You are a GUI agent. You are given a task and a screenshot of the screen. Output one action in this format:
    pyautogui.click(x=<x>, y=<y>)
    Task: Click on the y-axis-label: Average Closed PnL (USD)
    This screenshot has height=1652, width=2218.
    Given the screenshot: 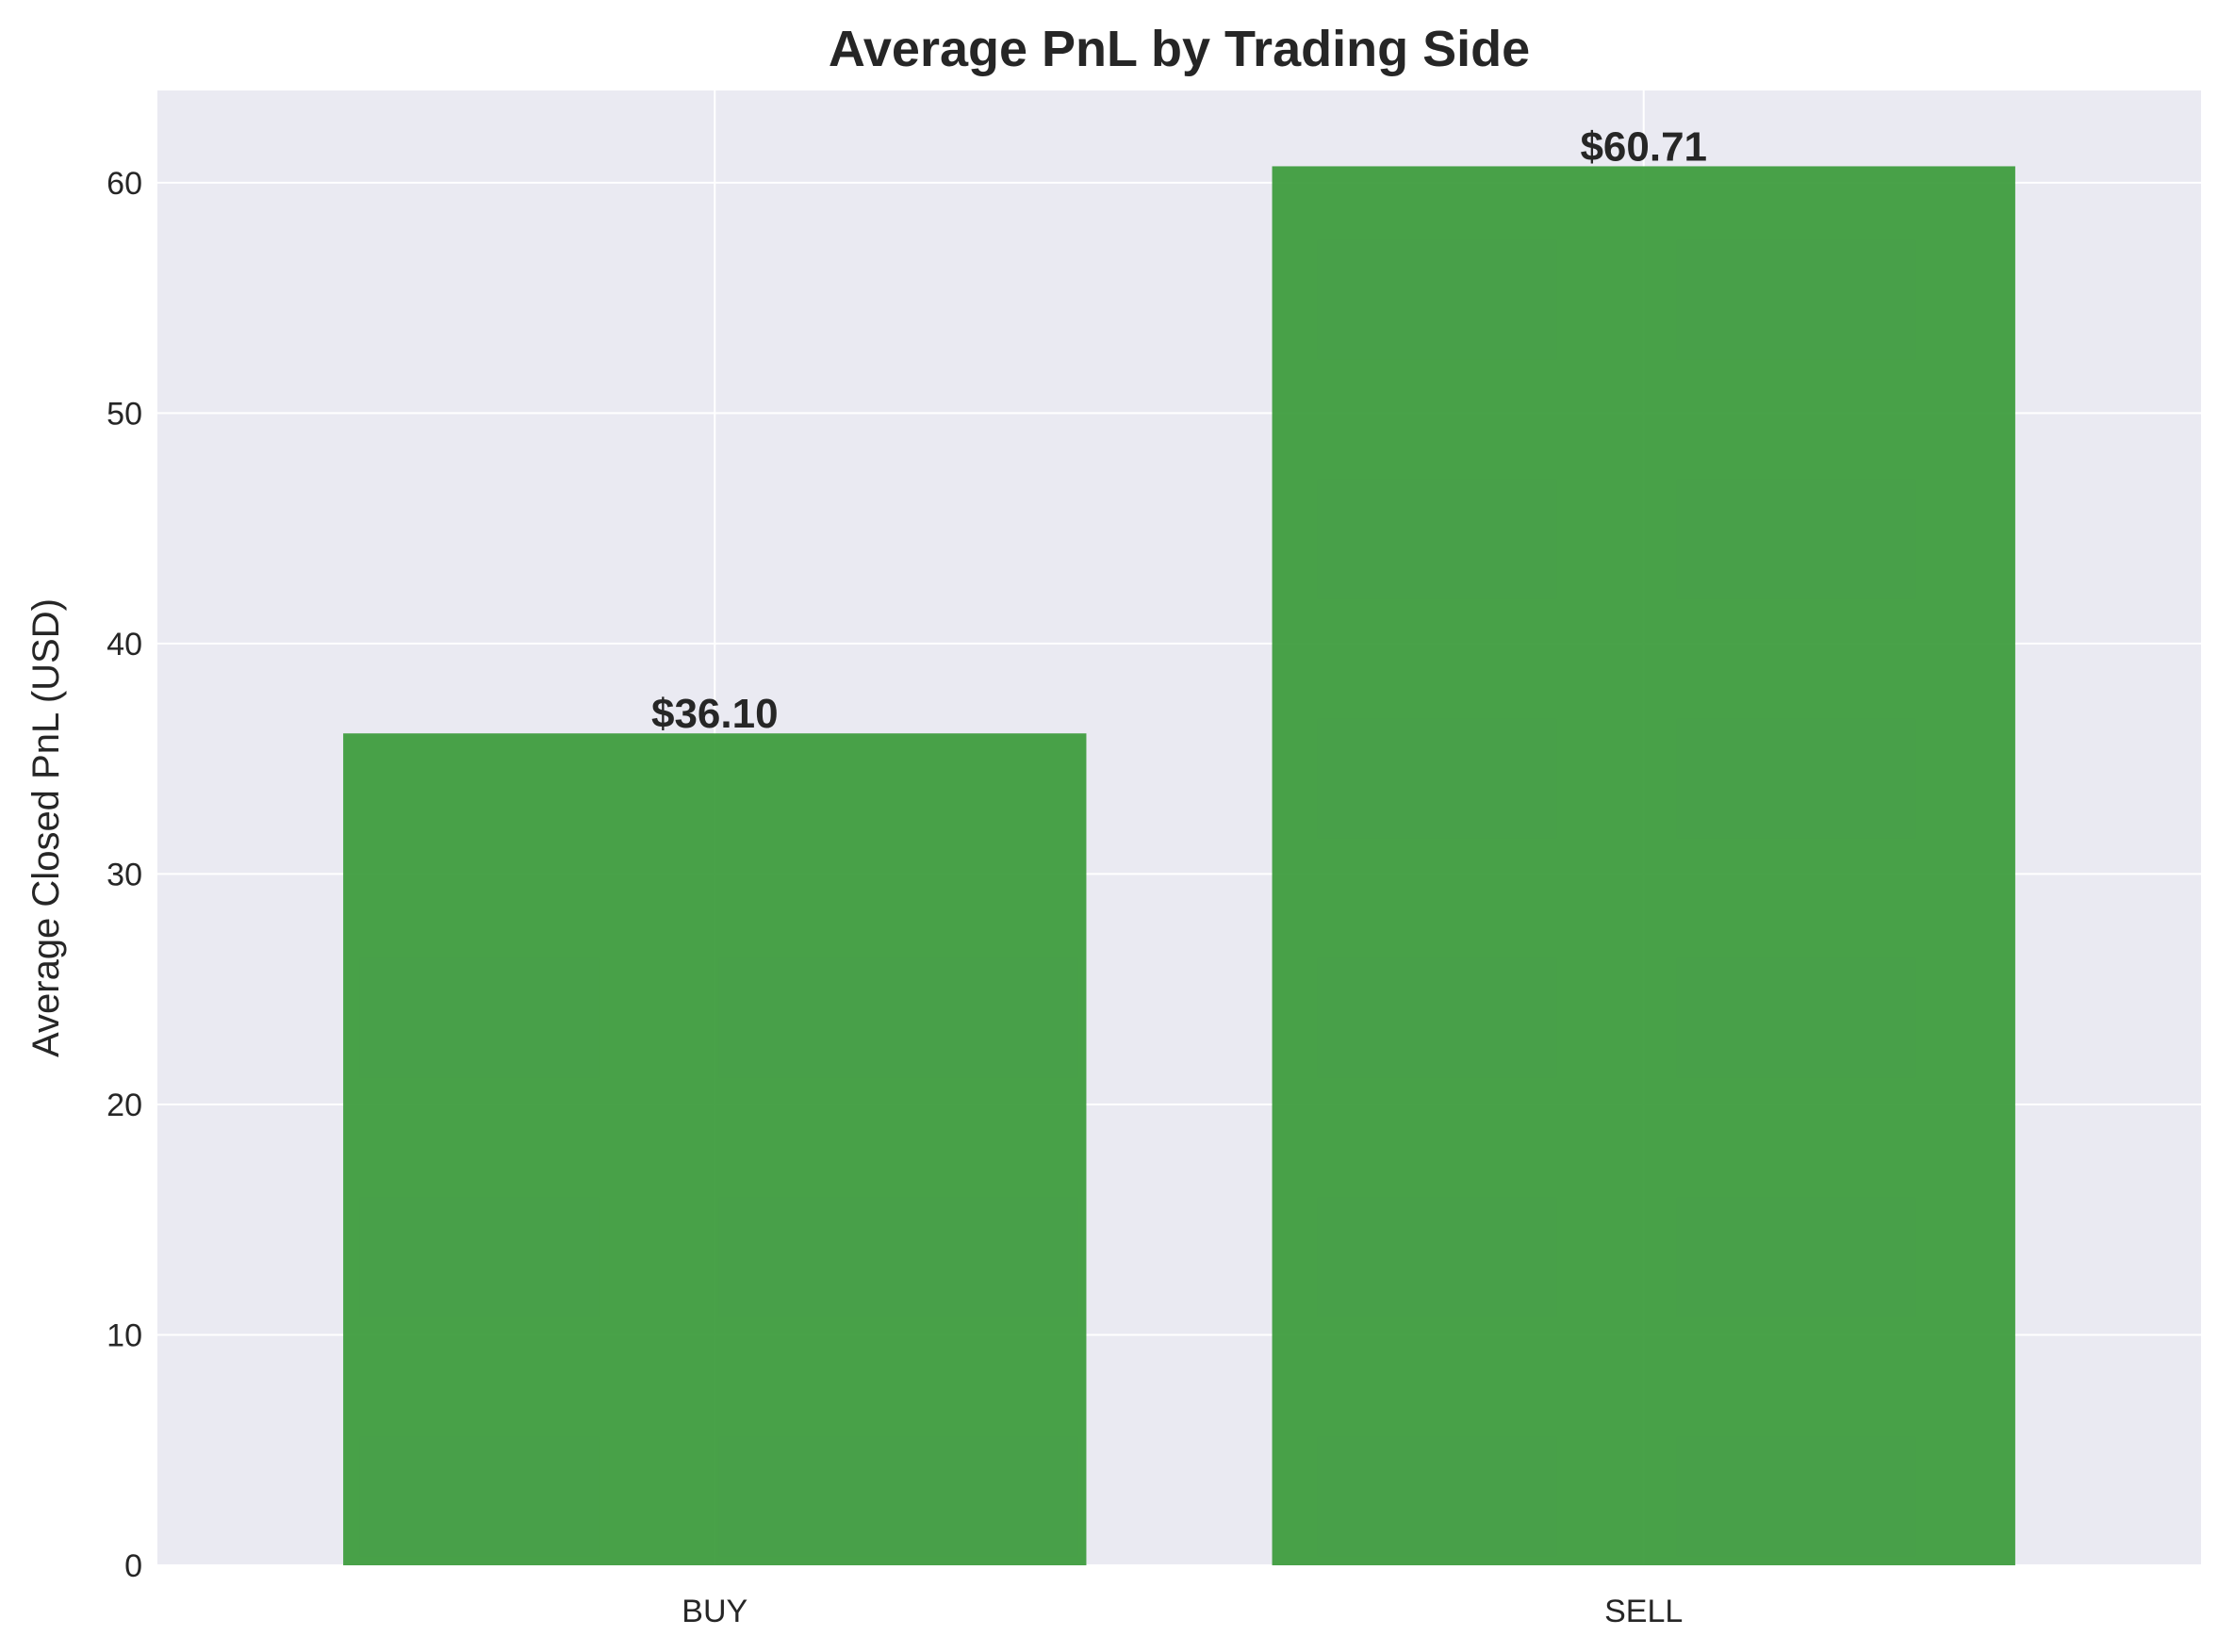 What is the action you would take?
    pyautogui.click(x=46, y=827)
    